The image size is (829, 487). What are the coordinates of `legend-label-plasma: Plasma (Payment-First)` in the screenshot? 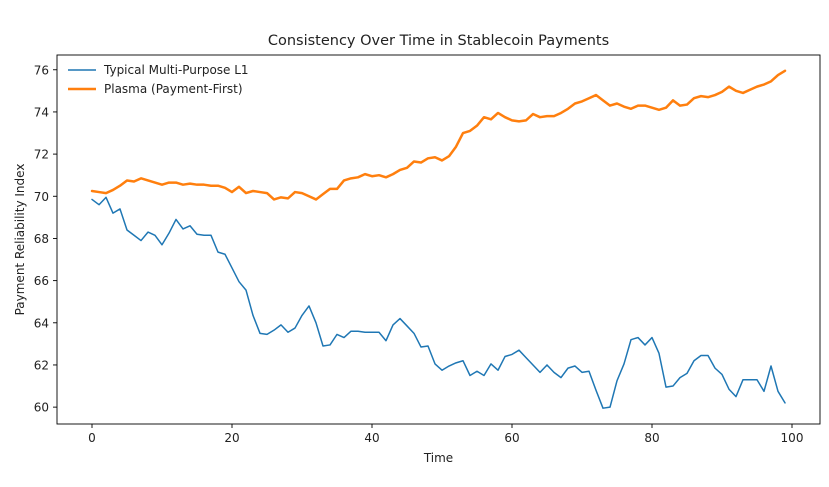 It's located at (173, 89).